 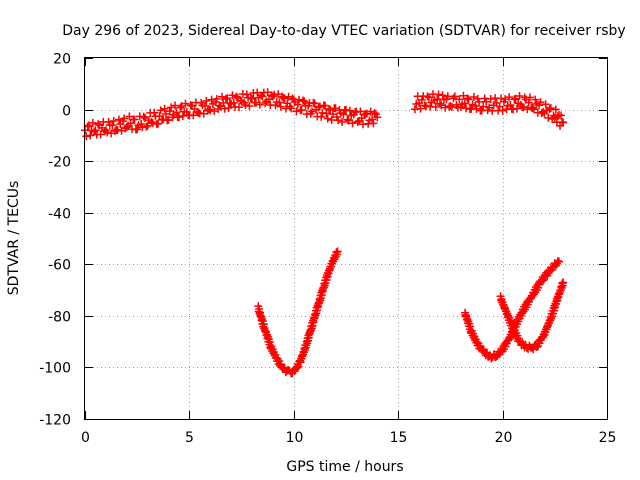 What do you see at coordinates (55, 369) in the screenshot?
I see `y-tick-label: -100` at bounding box center [55, 369].